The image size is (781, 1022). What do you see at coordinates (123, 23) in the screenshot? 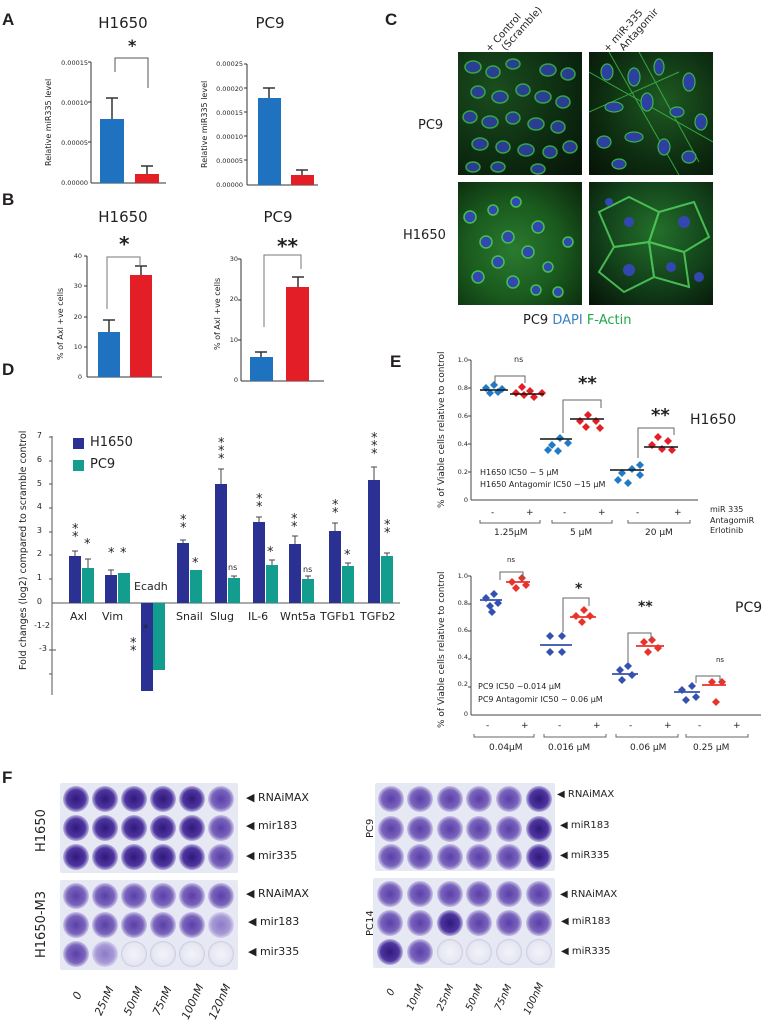
I see `panel-a-h1650-title: H1650` at bounding box center [123, 23].